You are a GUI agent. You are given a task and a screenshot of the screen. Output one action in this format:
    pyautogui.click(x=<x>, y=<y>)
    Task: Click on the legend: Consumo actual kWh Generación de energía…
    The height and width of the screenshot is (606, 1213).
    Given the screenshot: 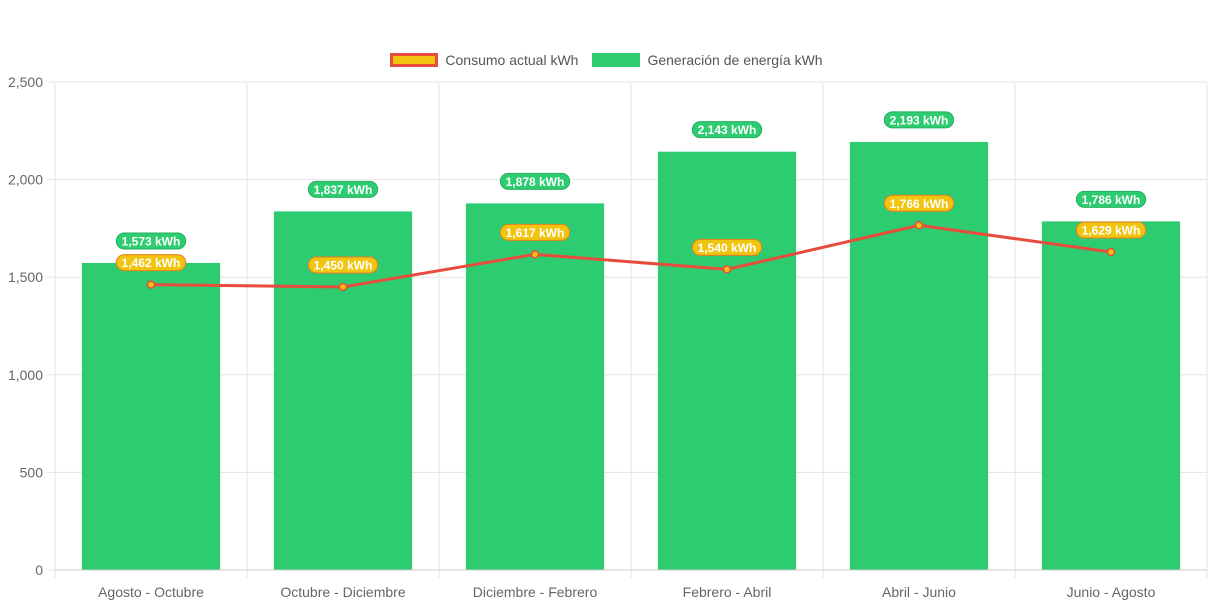 What is the action you would take?
    pyautogui.click(x=606, y=60)
    